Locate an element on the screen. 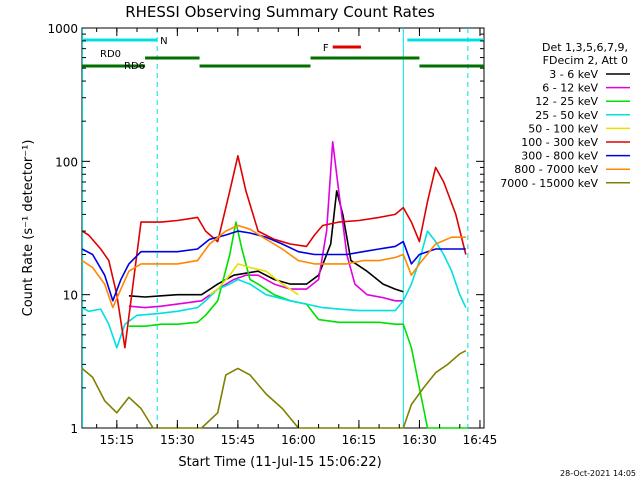 This screenshot has width=640, height=480. x-tick-label-1: 15:30 is located at coordinates (177, 440).